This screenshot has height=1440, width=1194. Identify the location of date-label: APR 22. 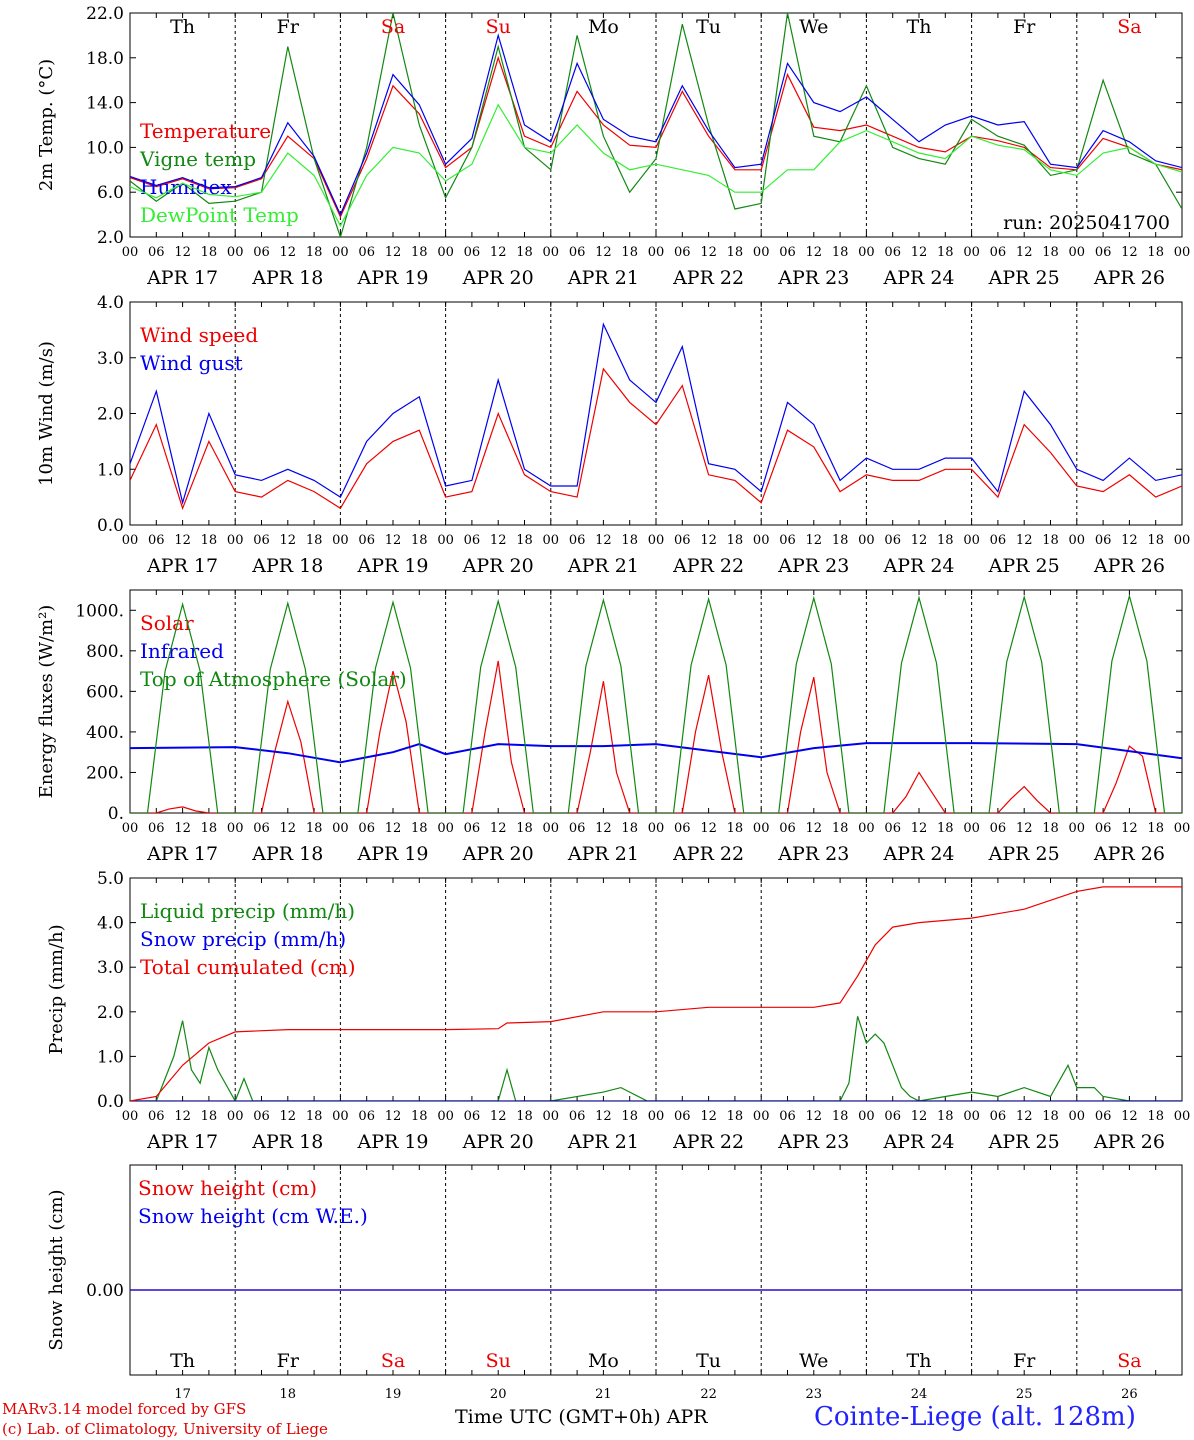
(708, 1142).